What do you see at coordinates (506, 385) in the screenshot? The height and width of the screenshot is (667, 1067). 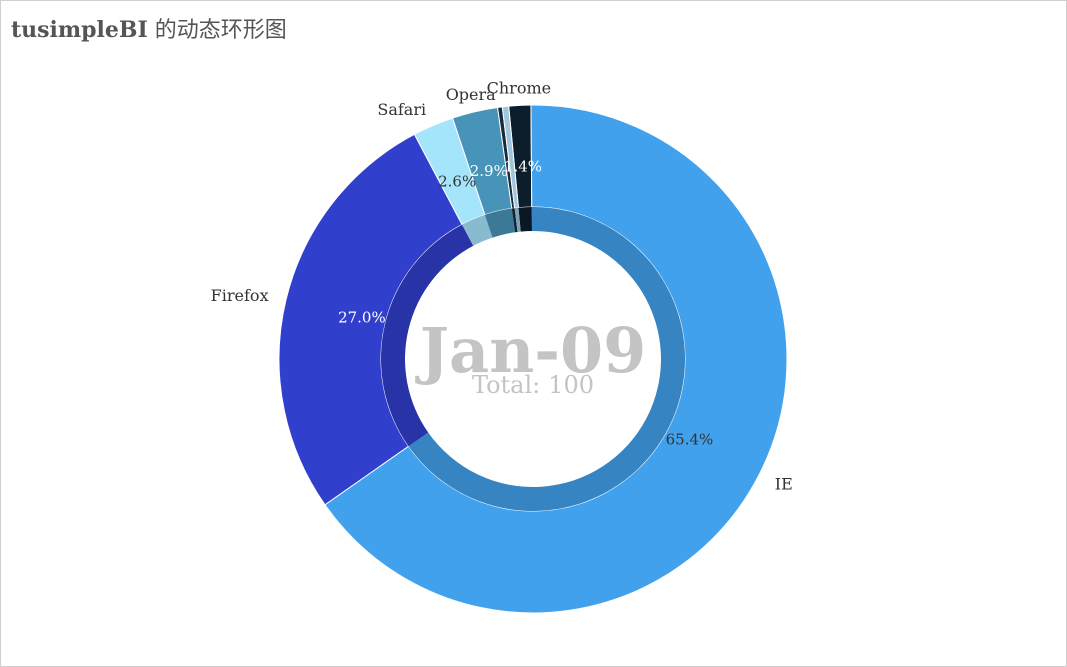 I see `total-label: Total:` at bounding box center [506, 385].